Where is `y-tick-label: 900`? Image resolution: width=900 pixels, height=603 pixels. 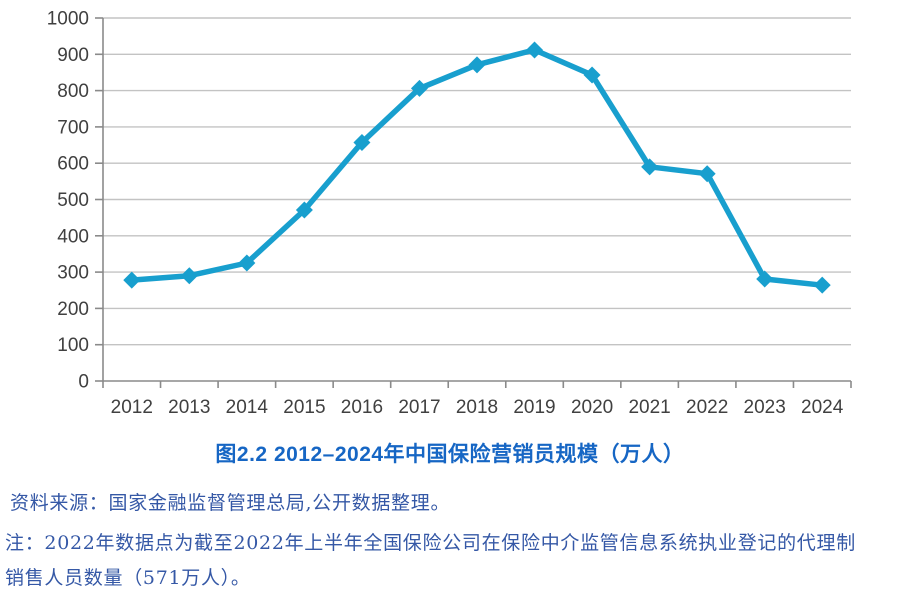
y-tick-label: 900 is located at coordinates (73, 55).